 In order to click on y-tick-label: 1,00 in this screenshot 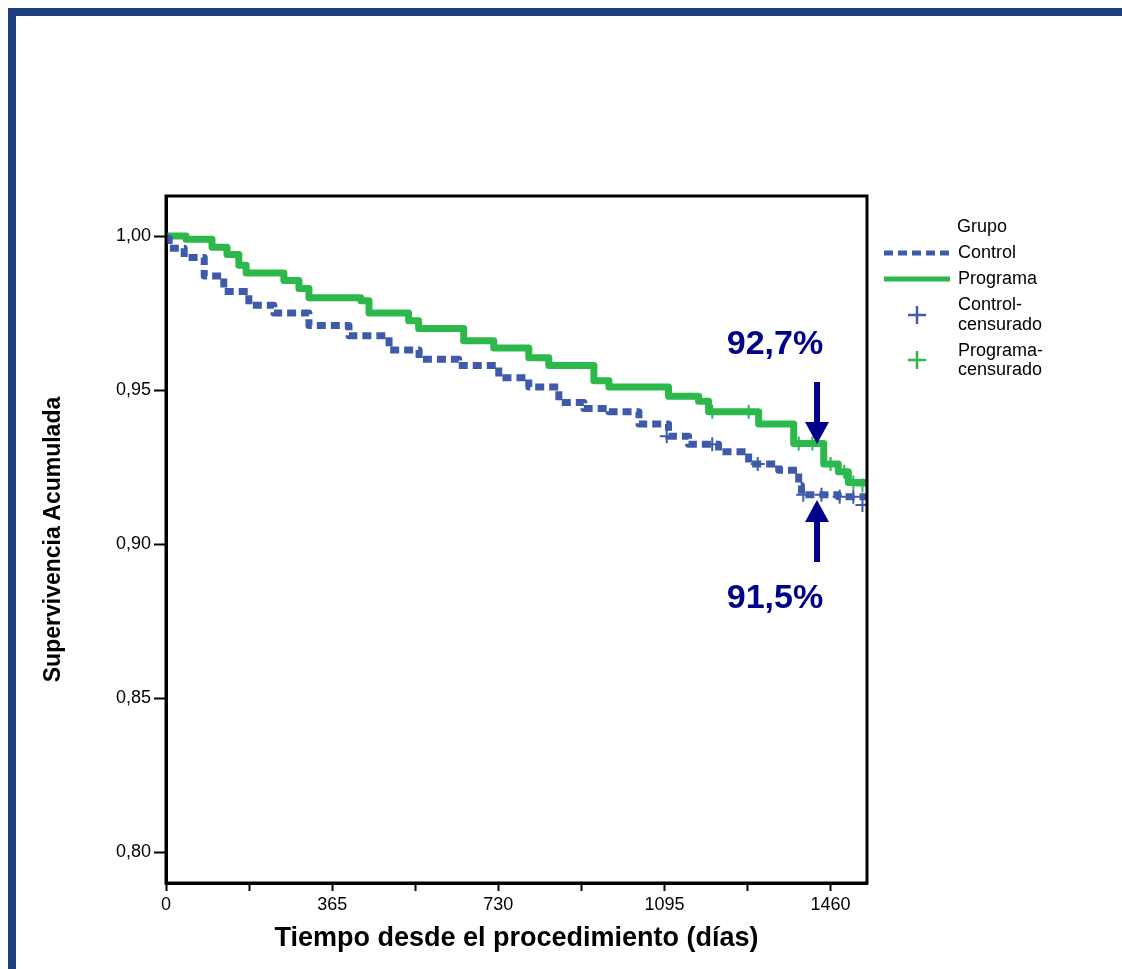, I will do `click(133, 235)`.